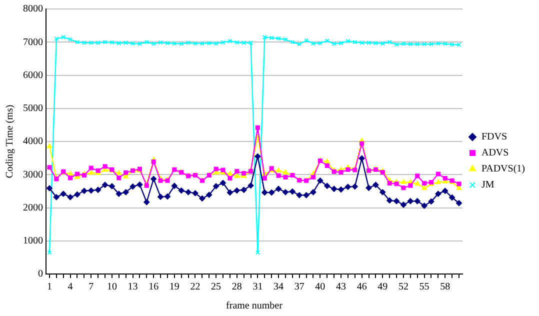 This screenshot has height=316, width=539. I want to click on y-tick-label: 3000, so click(33, 174).